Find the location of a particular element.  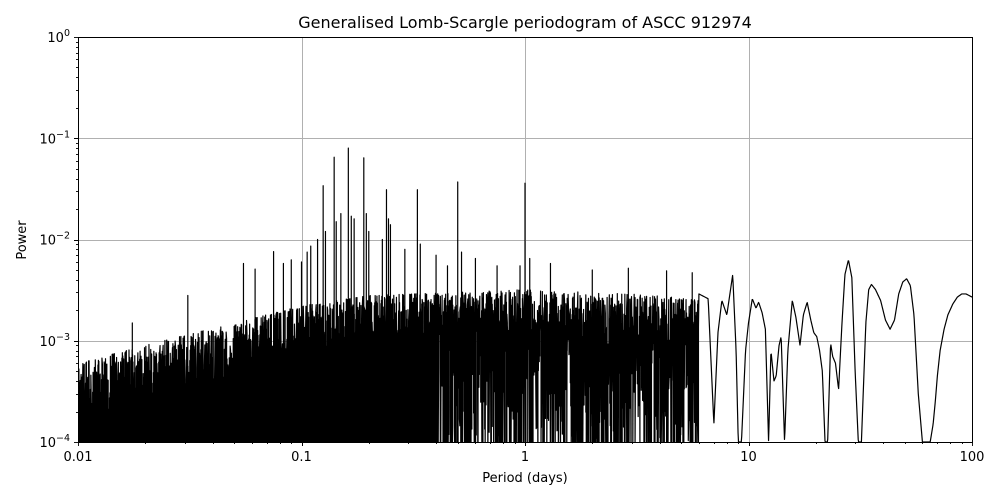

y-tick-label: 10⁻¹ is located at coordinates (54, 138).